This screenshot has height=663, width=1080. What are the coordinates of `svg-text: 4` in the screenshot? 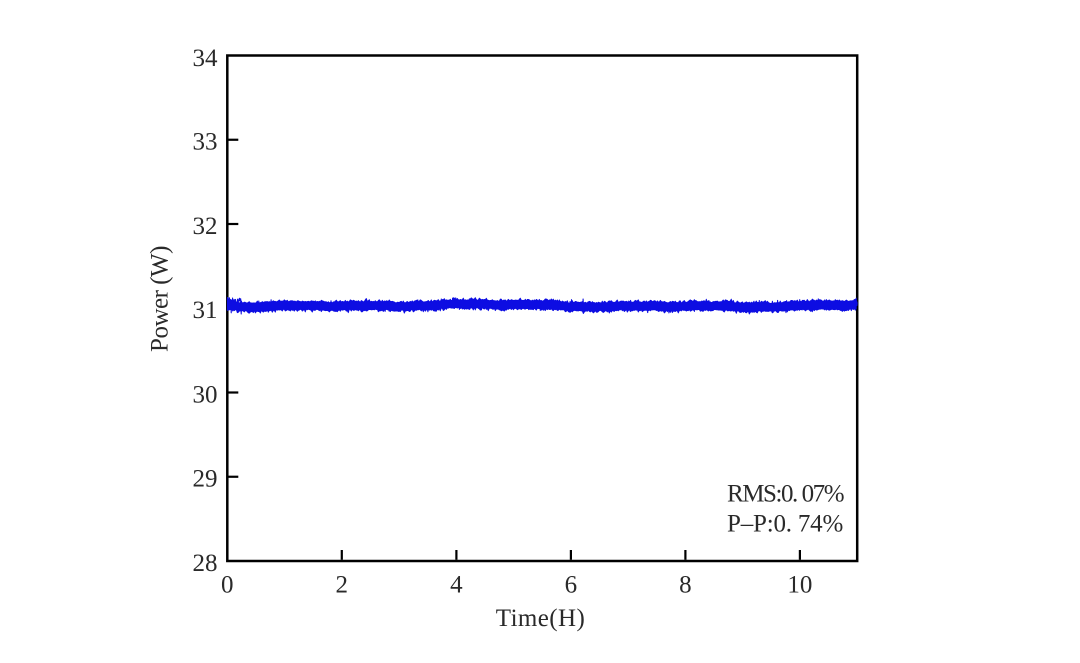 It's located at (456, 584).